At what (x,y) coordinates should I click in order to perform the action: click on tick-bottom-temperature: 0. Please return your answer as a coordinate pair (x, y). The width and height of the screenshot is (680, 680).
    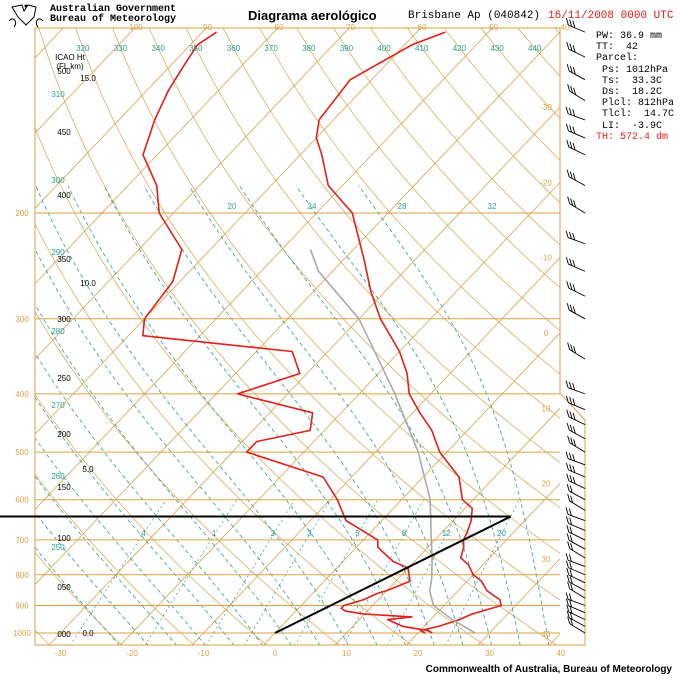
    Looking at the image, I should click on (275, 653).